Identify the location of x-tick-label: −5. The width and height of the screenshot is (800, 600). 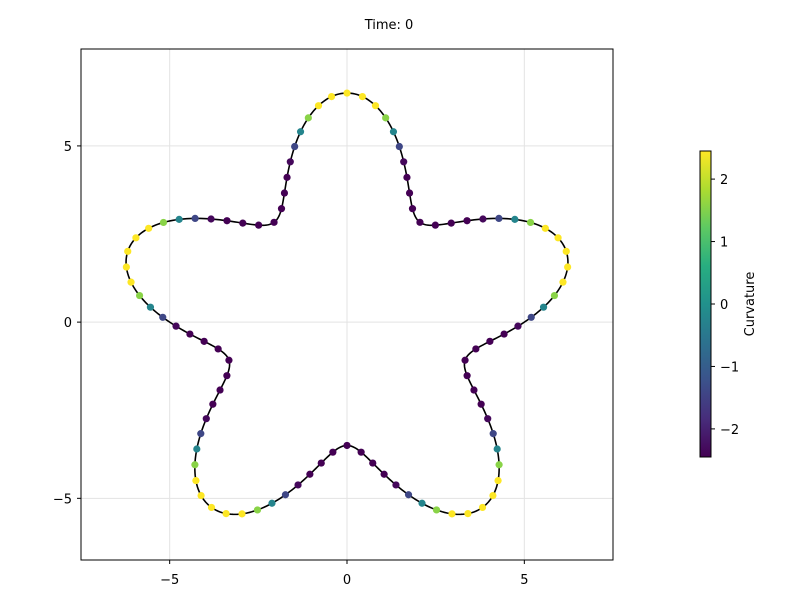
(169, 580).